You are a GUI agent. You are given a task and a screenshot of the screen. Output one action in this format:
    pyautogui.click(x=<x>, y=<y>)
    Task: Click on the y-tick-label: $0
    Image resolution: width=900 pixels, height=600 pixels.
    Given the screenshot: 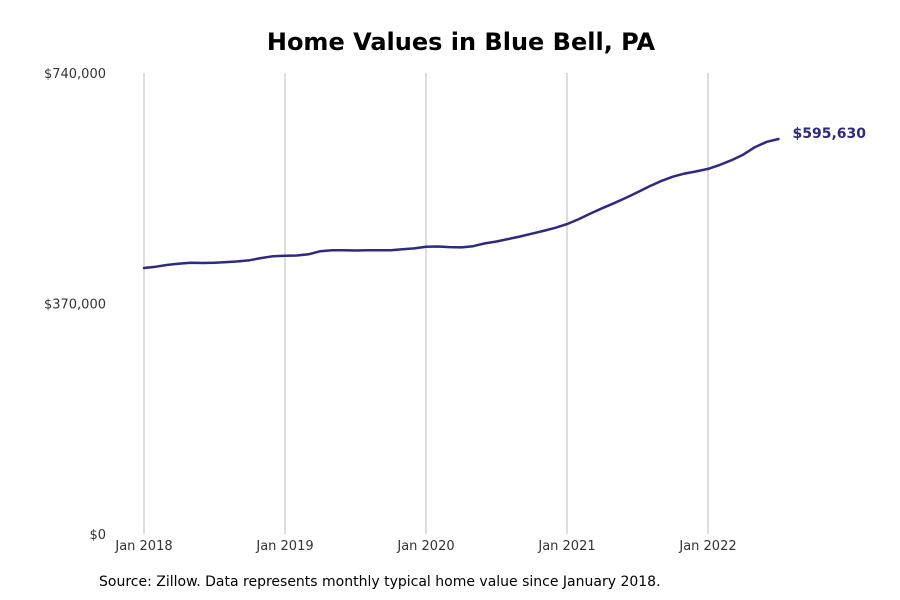 What is the action you would take?
    pyautogui.click(x=97, y=535)
    